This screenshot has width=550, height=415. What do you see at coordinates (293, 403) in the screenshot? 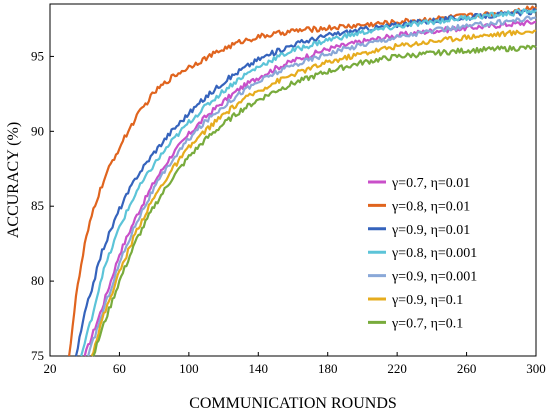
I see `x-axis-title: COMMUNICATION ROUNDS` at bounding box center [293, 403].